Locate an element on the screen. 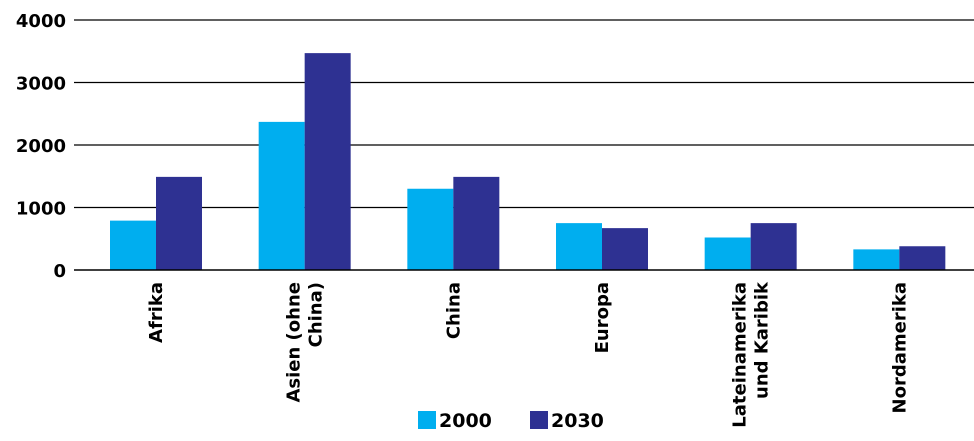 This screenshot has height=441, width=974. x-category-label: Afrika is located at coordinates (156, 312).